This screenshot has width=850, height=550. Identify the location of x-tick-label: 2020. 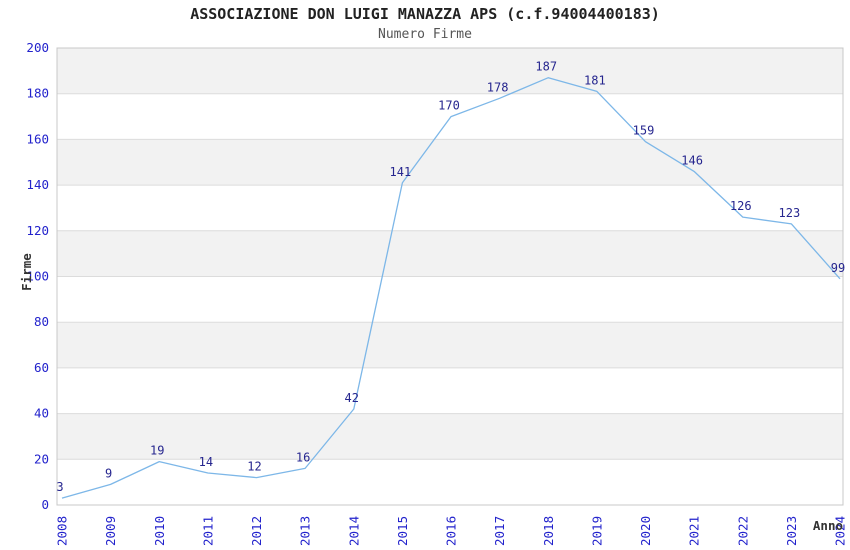
(645, 531).